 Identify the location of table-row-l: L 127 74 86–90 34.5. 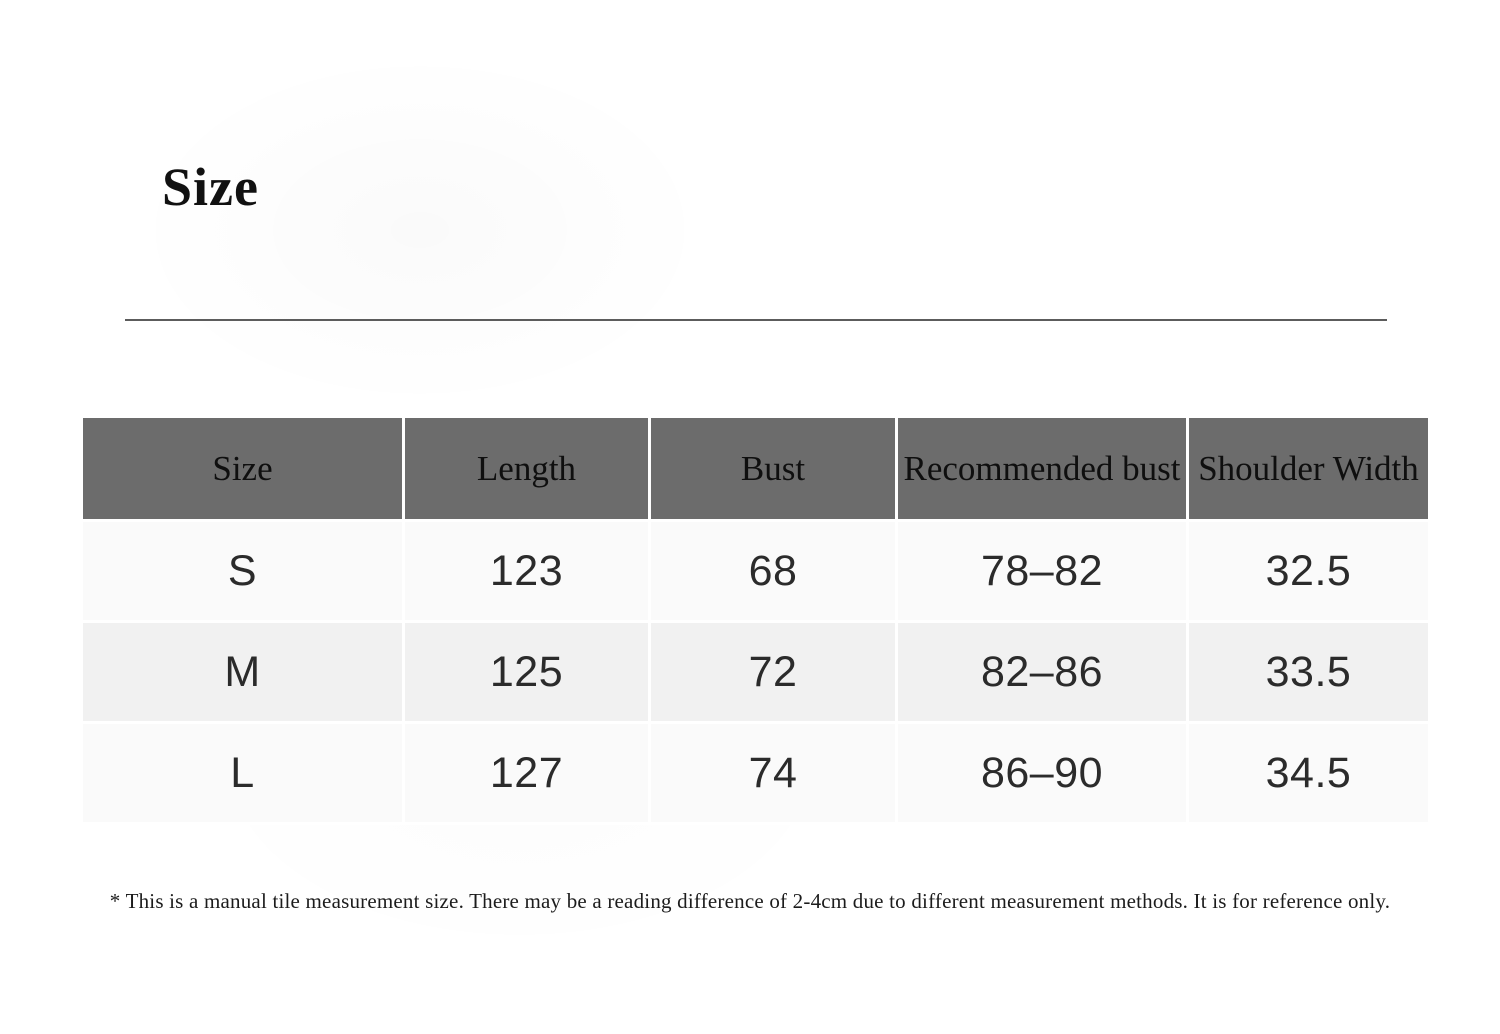
(755, 773).